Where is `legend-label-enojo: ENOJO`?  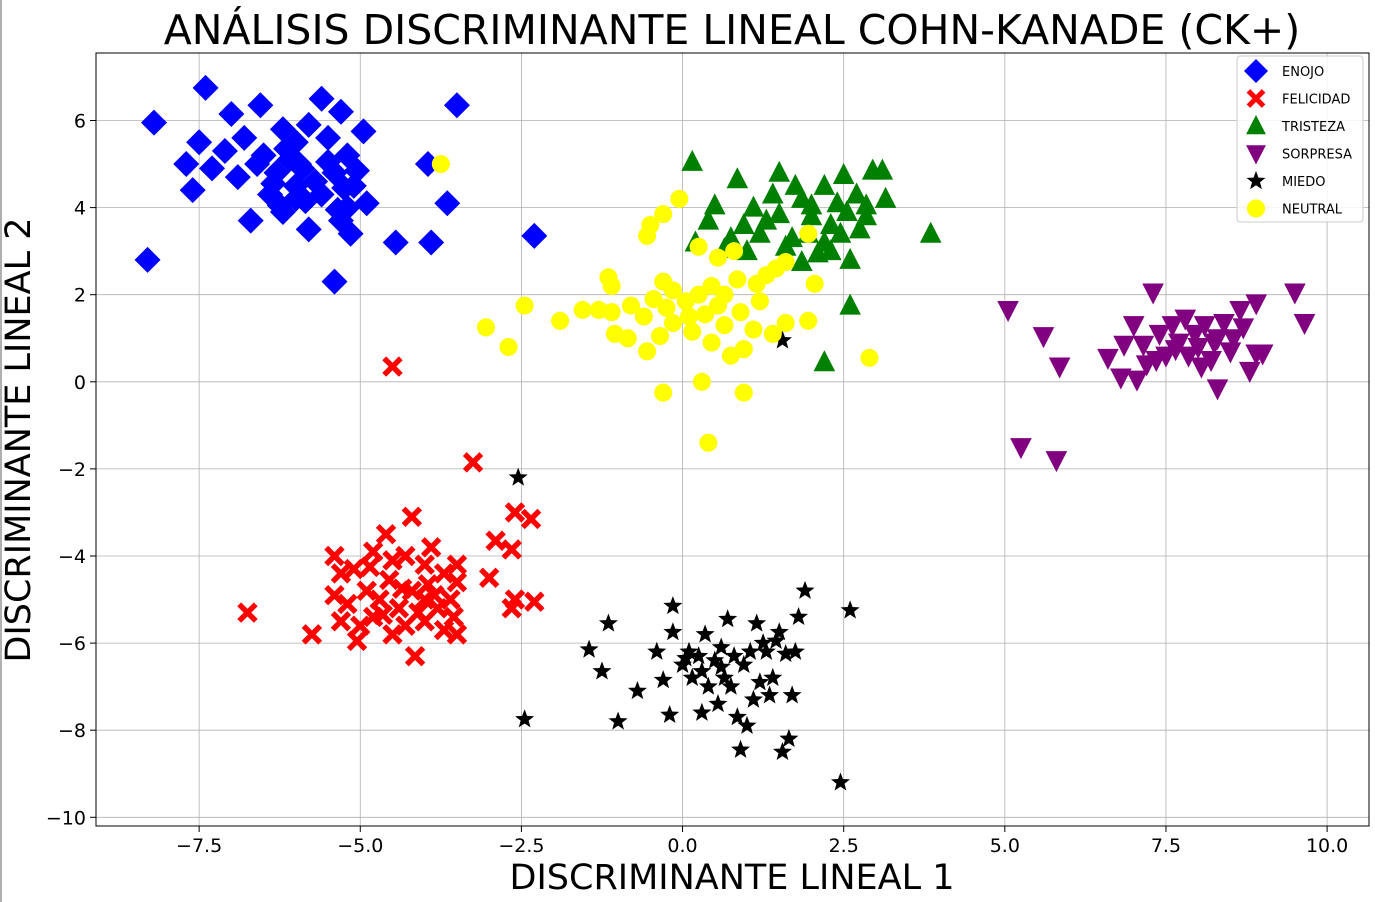
legend-label-enojo: ENOJO is located at coordinates (1303, 72).